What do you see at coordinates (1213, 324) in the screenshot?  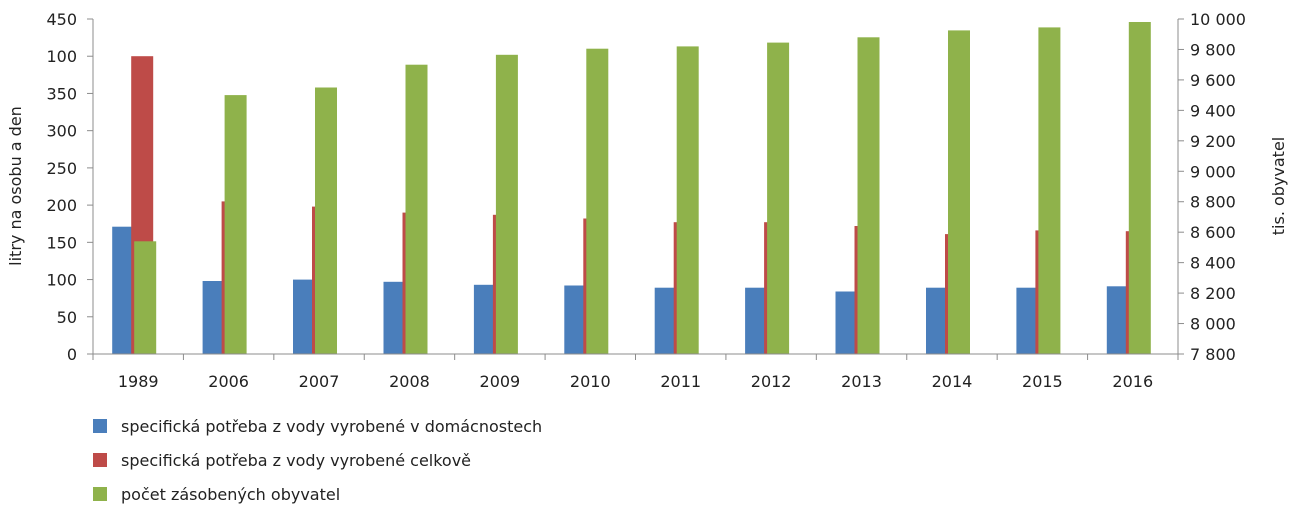 I see `y-right-tick-label: 8 000` at bounding box center [1213, 324].